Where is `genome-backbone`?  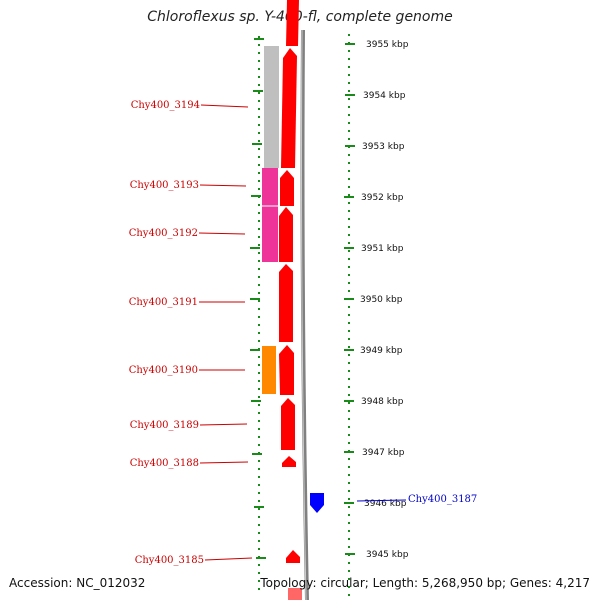
genome-backbone is located at coordinates (304, 314).